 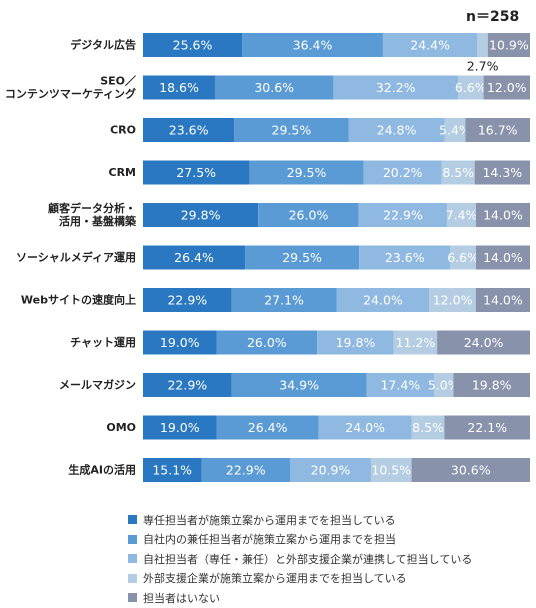 I want to click on category-label: CRM, so click(x=123, y=172).